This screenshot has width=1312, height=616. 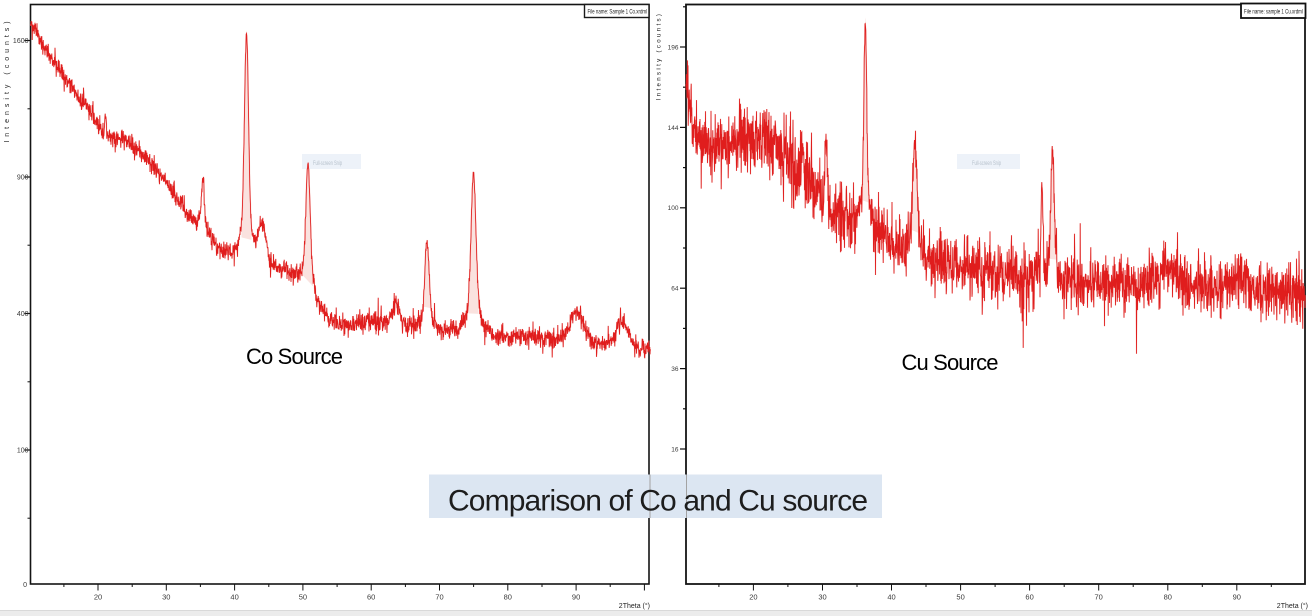 I want to click on svg-text: File name: sample 1 Cu.xrdml, so click(x=1273, y=12).